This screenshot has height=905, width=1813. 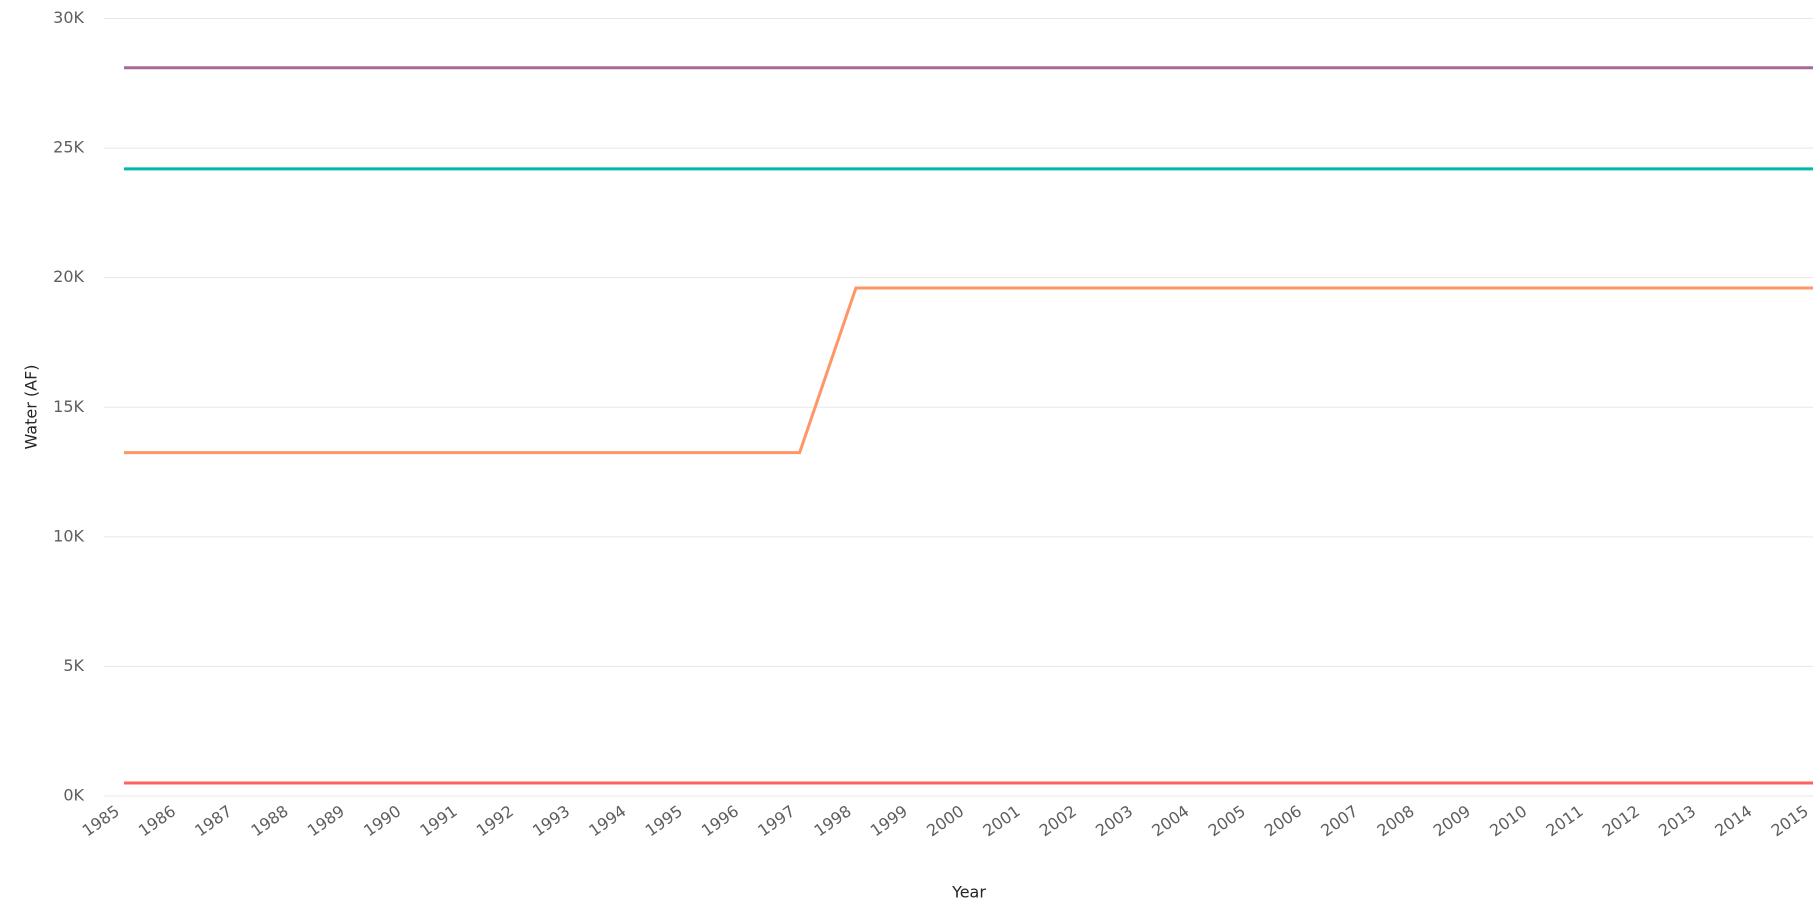 I want to click on x-tick-label: 1999, so click(x=889, y=820).